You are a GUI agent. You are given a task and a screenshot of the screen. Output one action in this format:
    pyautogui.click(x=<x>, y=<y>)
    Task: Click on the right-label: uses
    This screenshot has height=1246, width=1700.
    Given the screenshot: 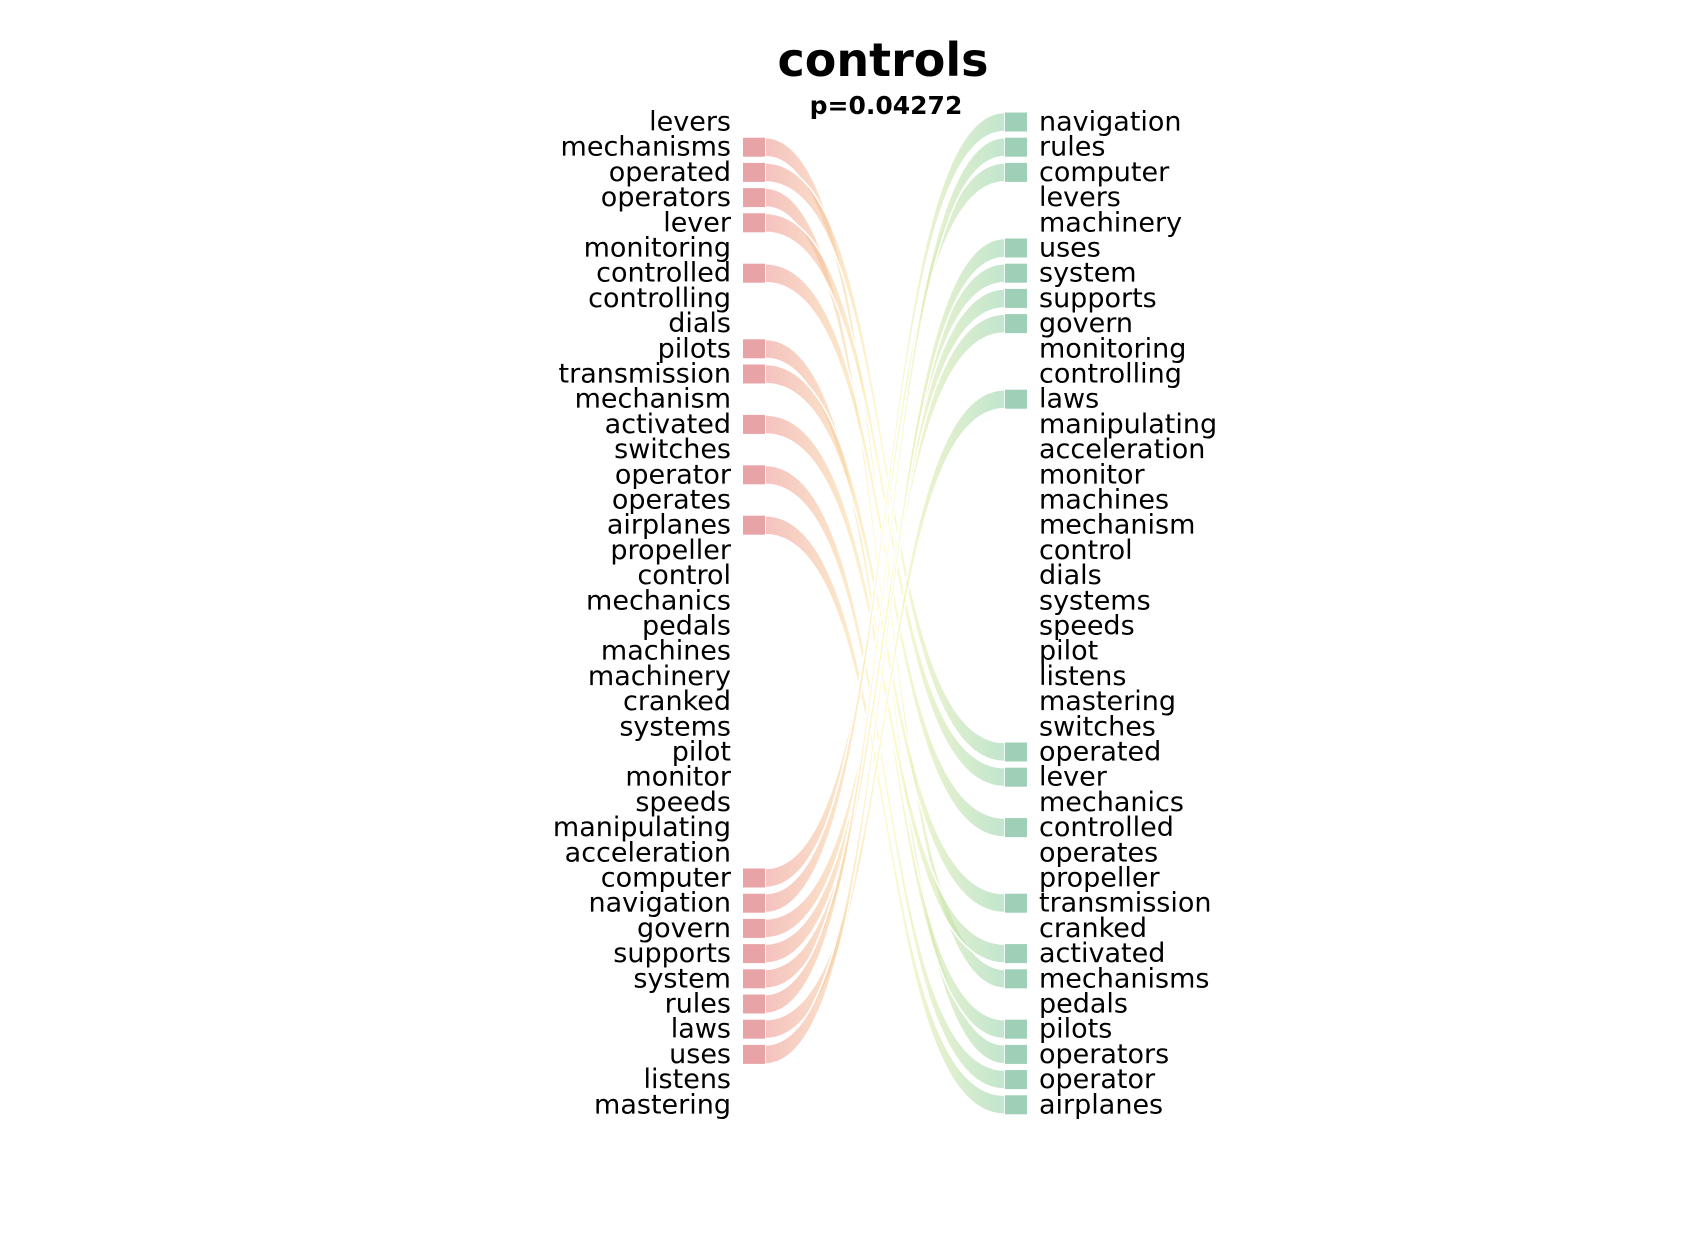 What is the action you would take?
    pyautogui.click(x=1070, y=248)
    